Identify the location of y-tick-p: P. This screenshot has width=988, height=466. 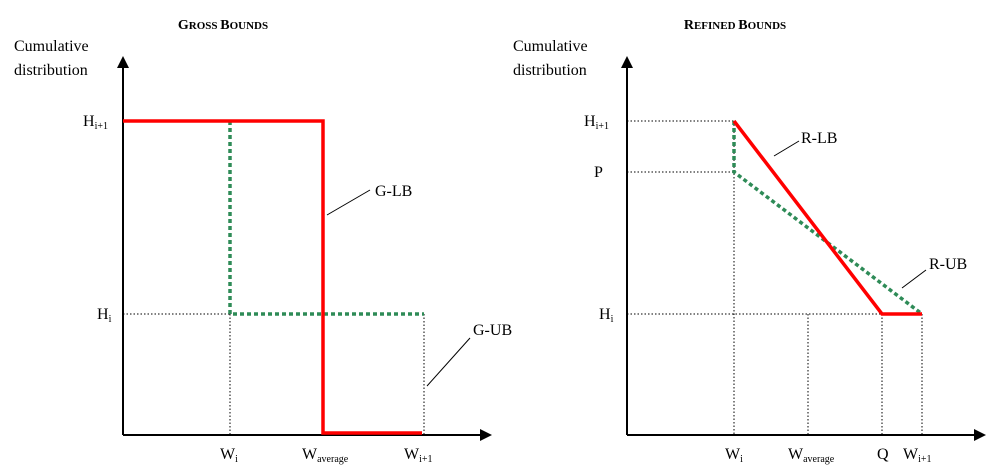
(598, 172).